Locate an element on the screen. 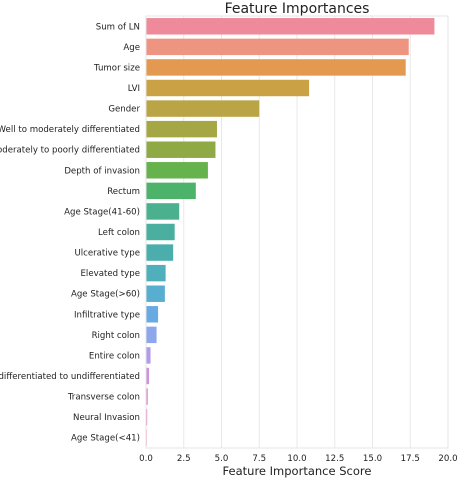 Image resolution: width=460 pixels, height=480 pixels. category-label: Age Stage(41-60) is located at coordinates (102, 212).